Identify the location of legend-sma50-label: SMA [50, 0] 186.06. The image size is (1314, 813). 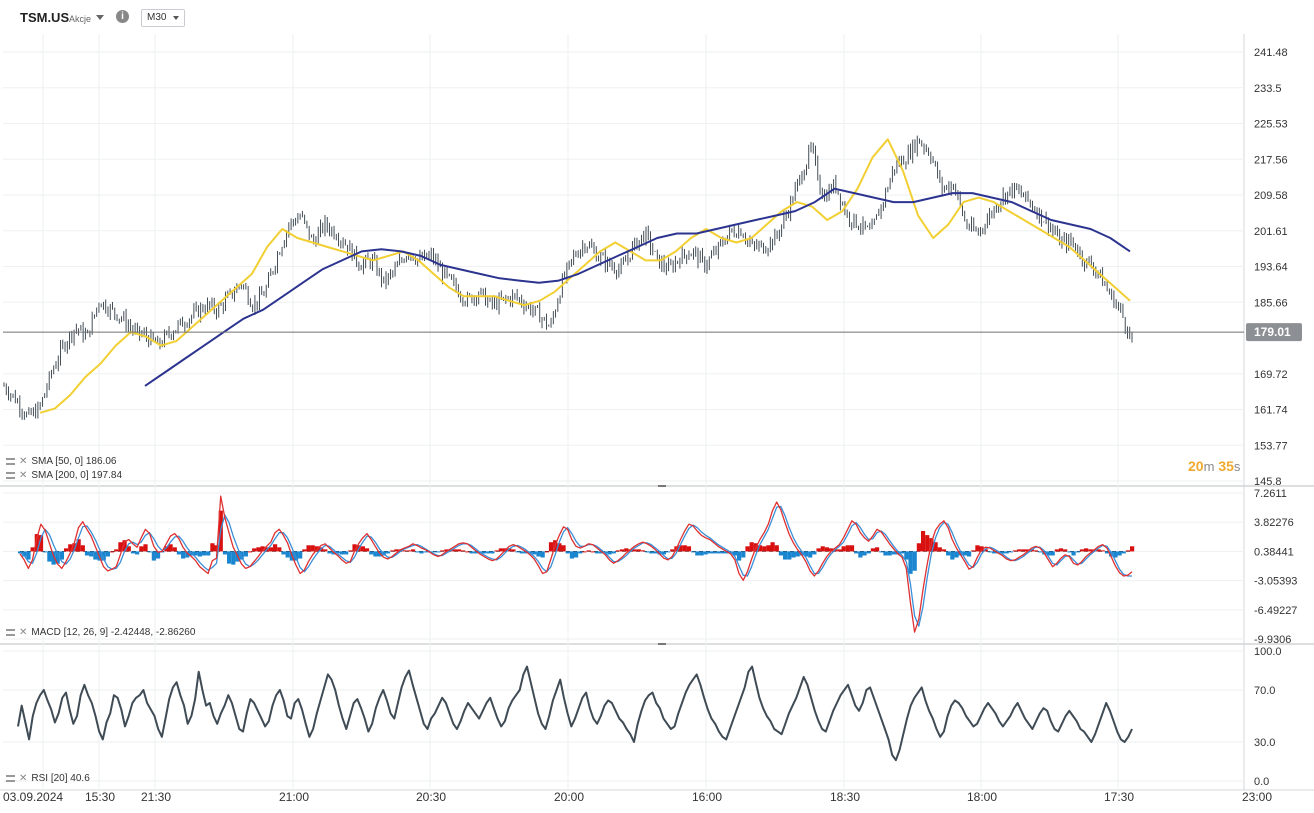
(74, 461).